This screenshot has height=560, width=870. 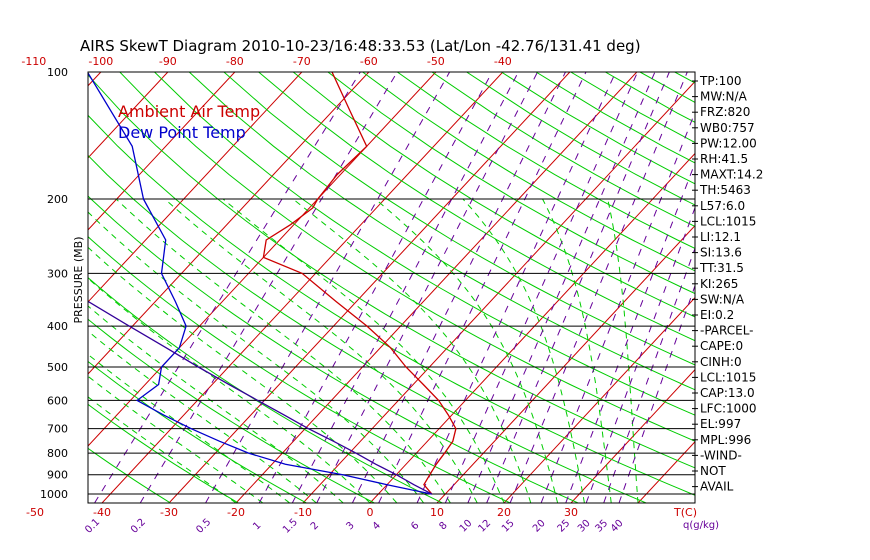 I want to click on mixing-ratio-tick-label: 1, so click(x=257, y=526).